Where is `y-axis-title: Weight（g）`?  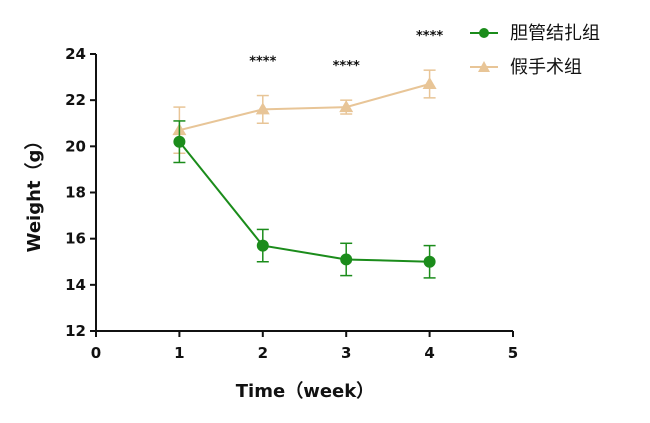
y-axis-title: Weight（g） is located at coordinates (34, 192).